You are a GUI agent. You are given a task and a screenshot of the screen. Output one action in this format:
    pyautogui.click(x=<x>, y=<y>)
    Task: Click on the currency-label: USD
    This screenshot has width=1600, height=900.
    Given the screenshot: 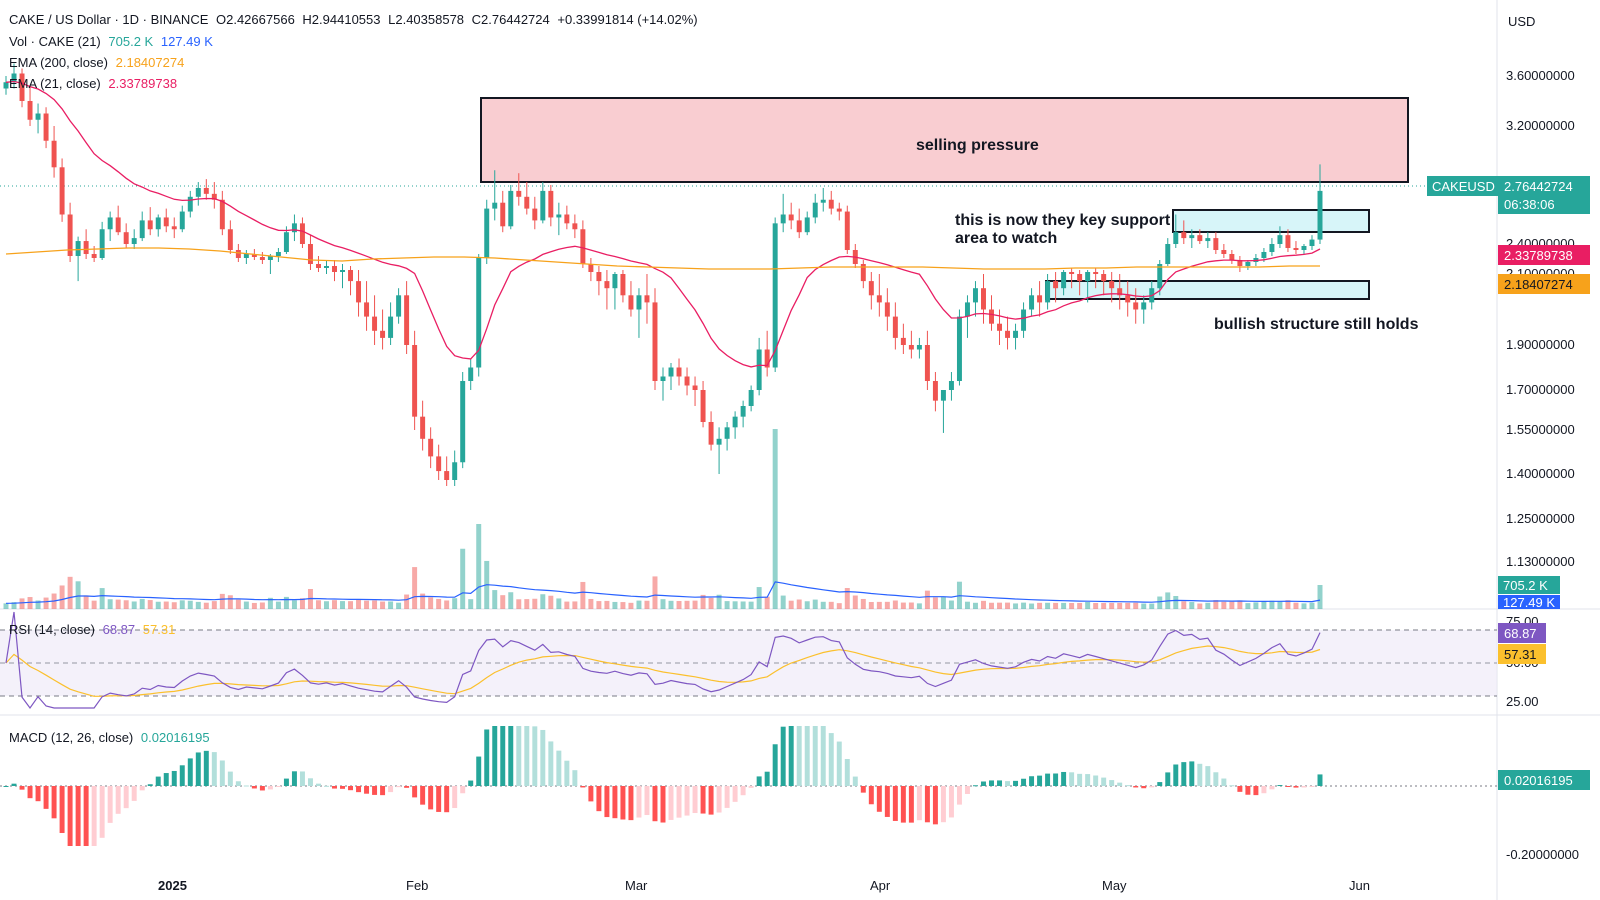 What is the action you would take?
    pyautogui.click(x=1521, y=21)
    